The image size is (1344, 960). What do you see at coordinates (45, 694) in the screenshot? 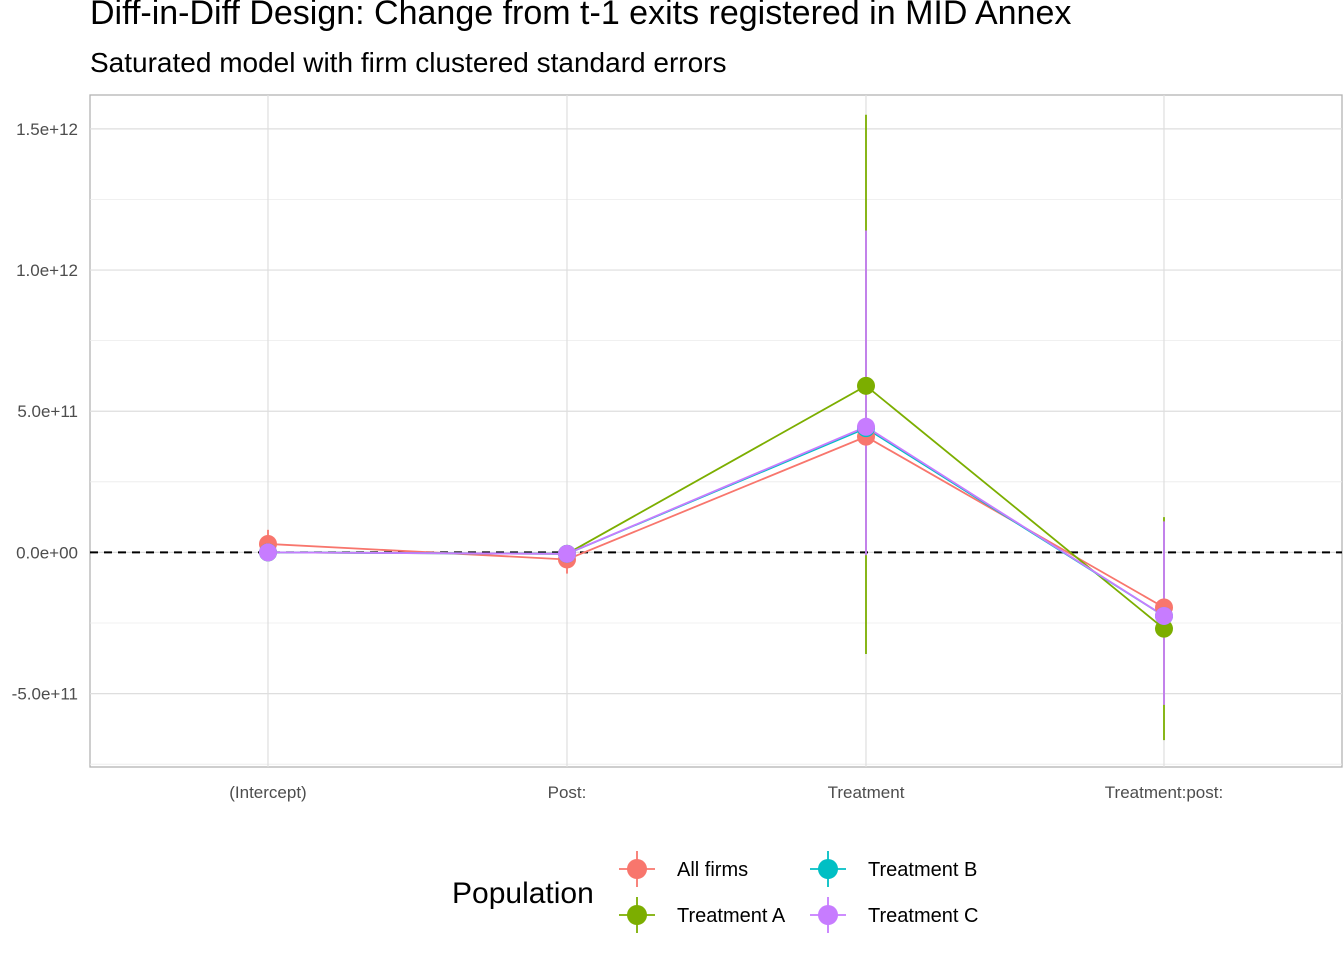
I see `y-tick-label: -5.0e+11` at bounding box center [45, 694].